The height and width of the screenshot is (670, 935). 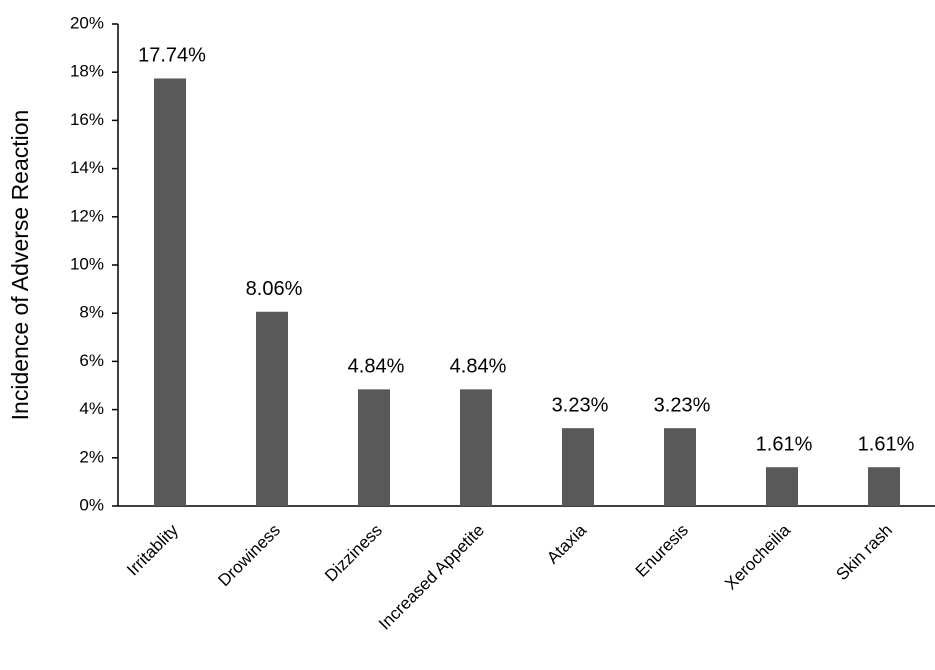 I want to click on y-tick-label: 8%, so click(x=91, y=312).